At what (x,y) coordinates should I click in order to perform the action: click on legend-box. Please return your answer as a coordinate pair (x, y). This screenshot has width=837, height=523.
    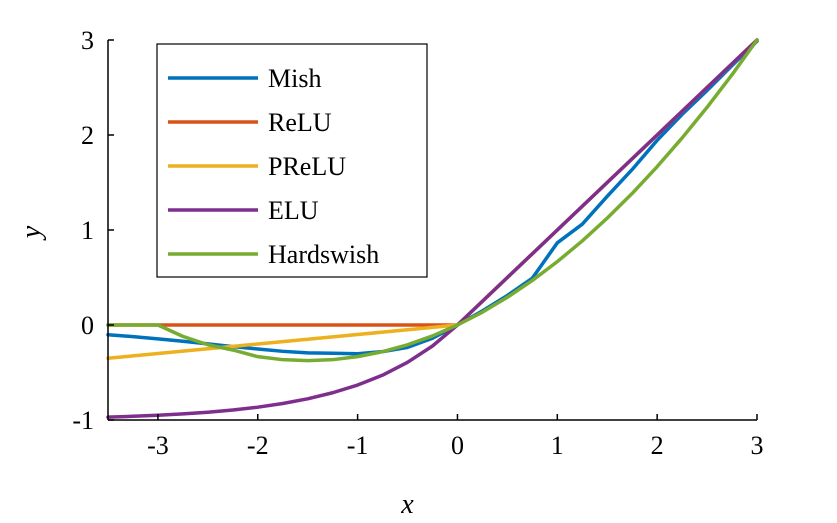
    Looking at the image, I should click on (292, 160).